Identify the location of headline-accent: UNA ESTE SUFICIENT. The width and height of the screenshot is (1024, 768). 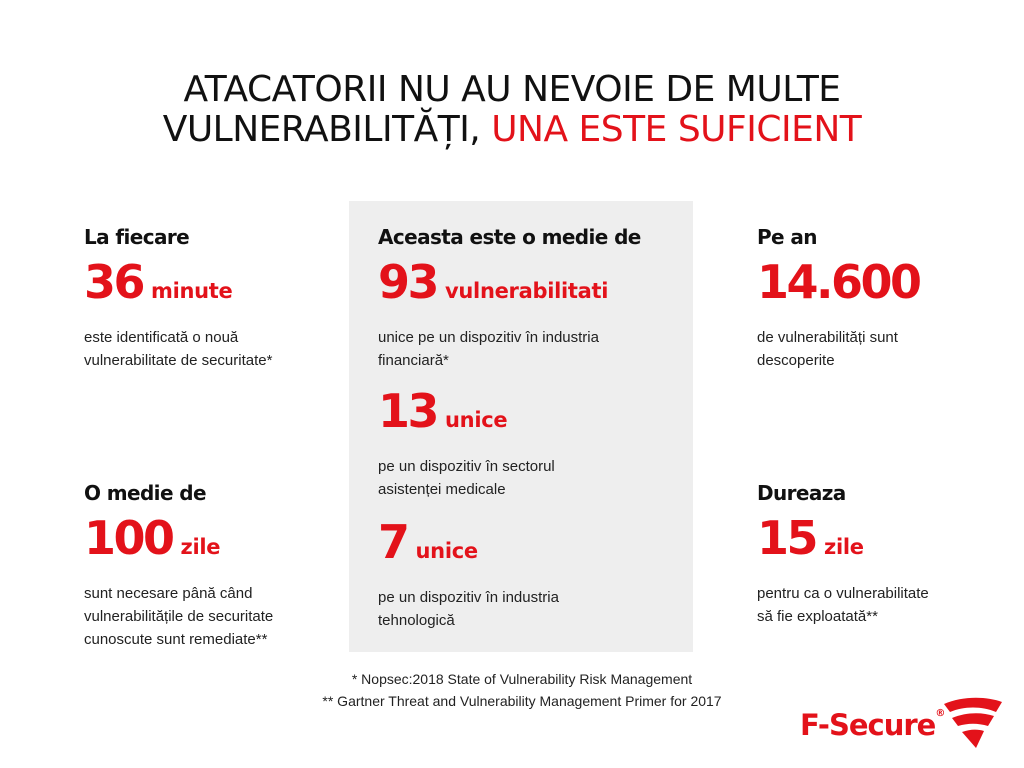
(676, 129).